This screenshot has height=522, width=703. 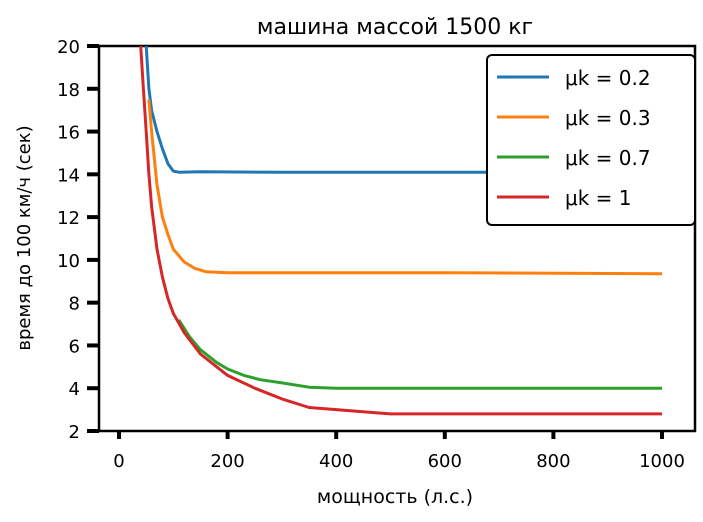 What do you see at coordinates (608, 78) in the screenshot?
I see `legend-label-0: μk = 0.2` at bounding box center [608, 78].